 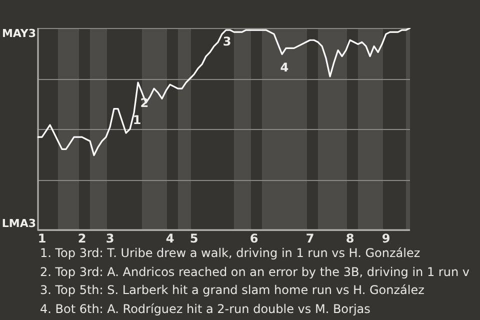 I want to click on text: MAY3, so click(x=19, y=33).